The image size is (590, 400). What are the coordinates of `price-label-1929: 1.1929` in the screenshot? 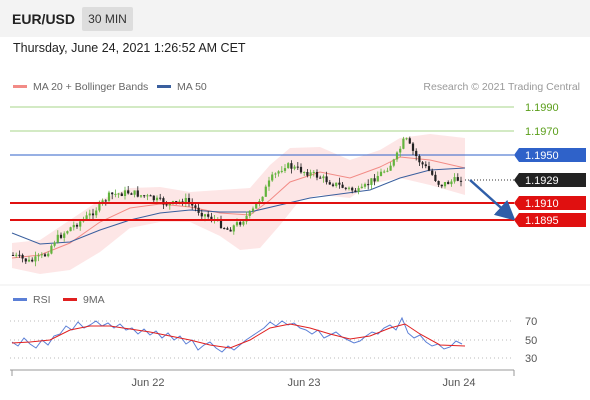 It's located at (542, 181).